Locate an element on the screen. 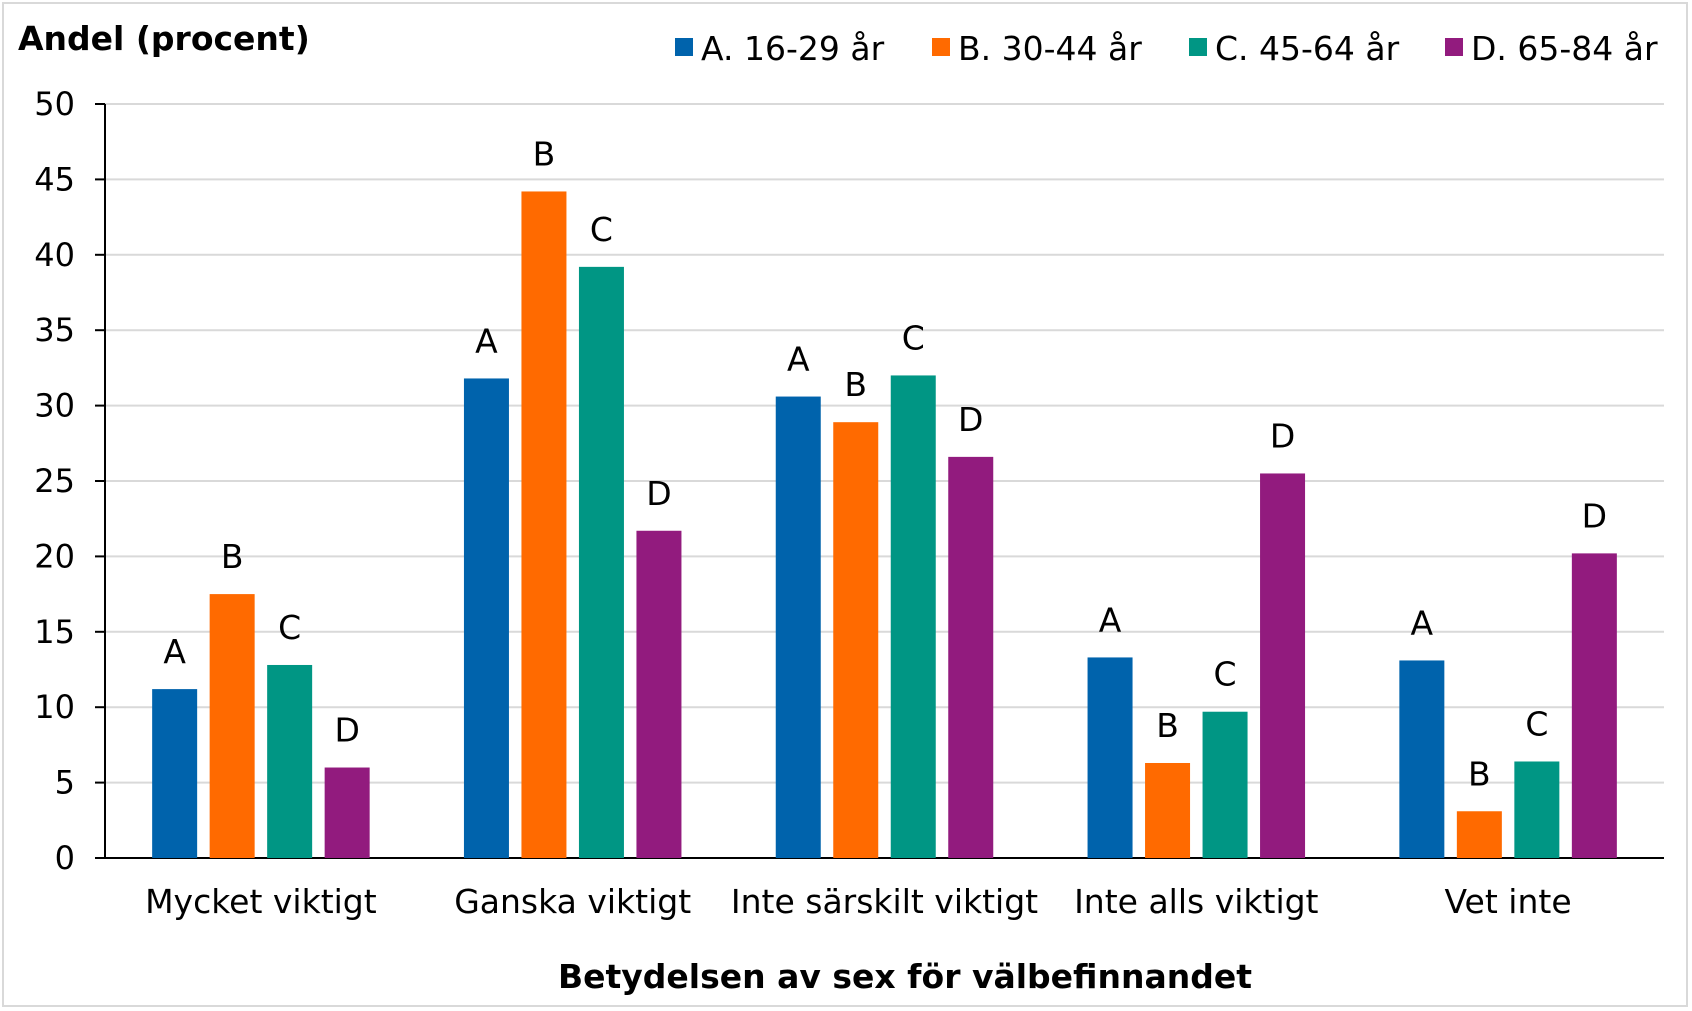 The height and width of the screenshot is (1011, 1692). y-tick-label: 25 is located at coordinates (54, 481).